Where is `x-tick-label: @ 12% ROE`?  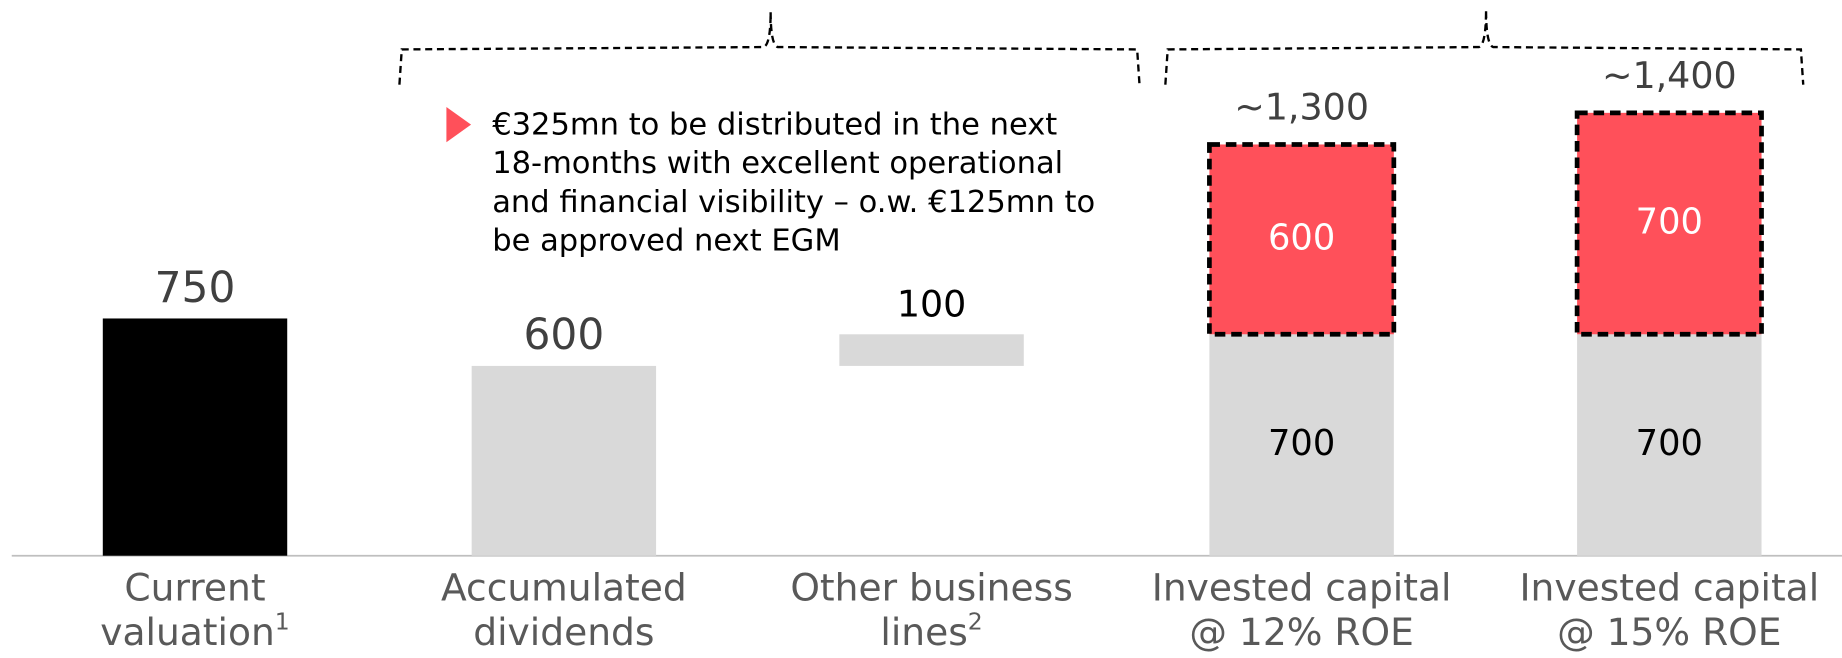
x-tick-label: @ 12% ROE is located at coordinates (1301, 632).